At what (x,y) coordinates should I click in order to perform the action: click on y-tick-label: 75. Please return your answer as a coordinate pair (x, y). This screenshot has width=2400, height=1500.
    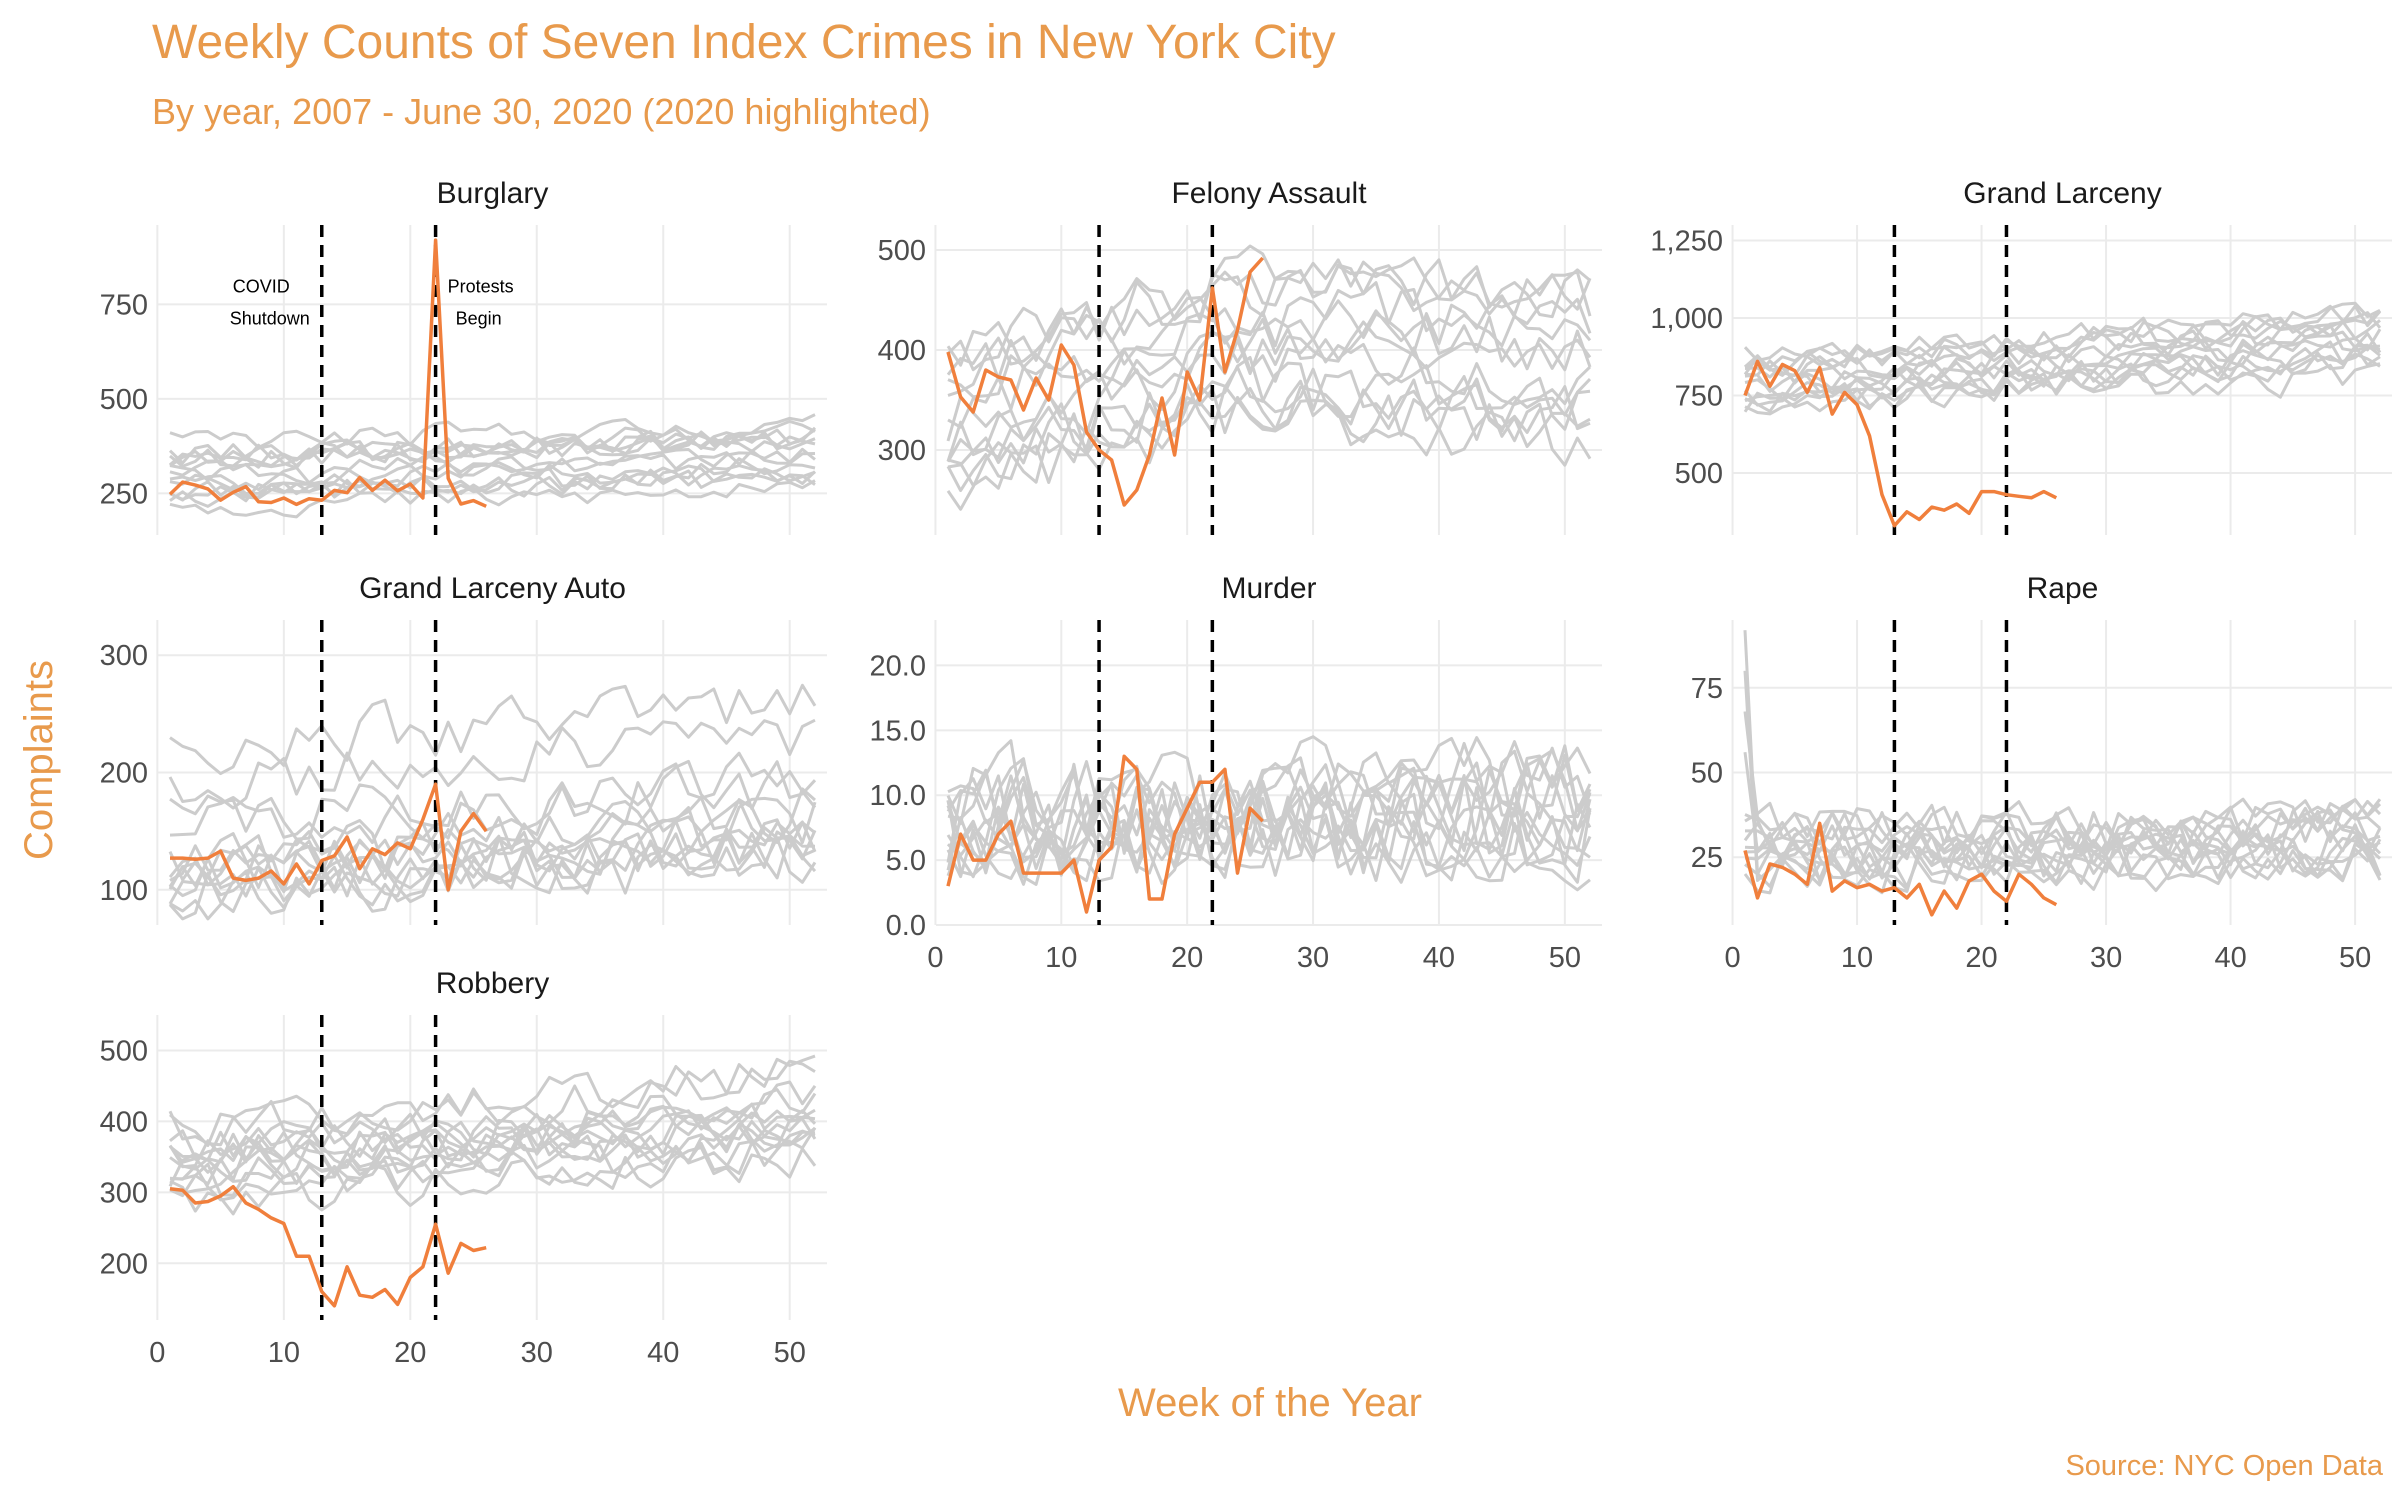
    Looking at the image, I should click on (1707, 689).